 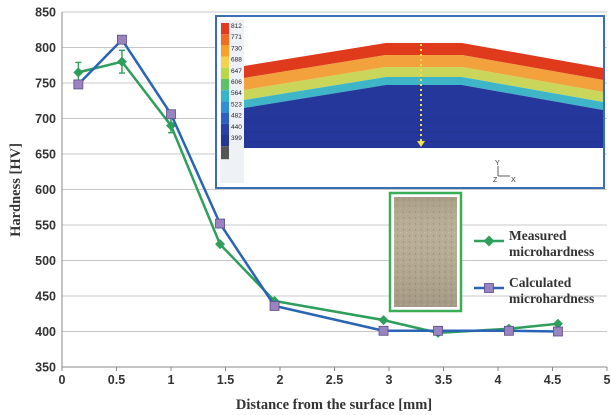 I want to click on y-tick-label: 750, so click(x=45, y=84).